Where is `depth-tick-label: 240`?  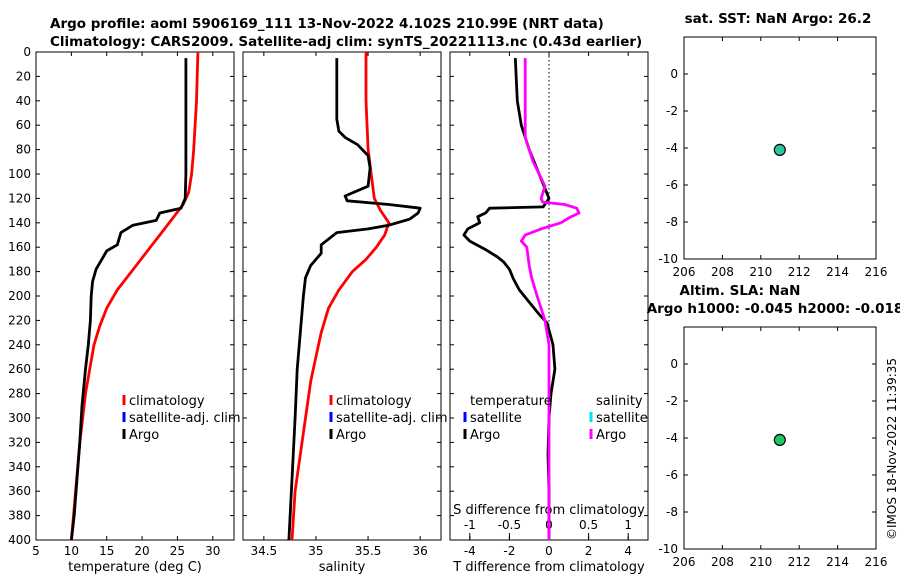
depth-tick-label: 240 is located at coordinates (19, 345).